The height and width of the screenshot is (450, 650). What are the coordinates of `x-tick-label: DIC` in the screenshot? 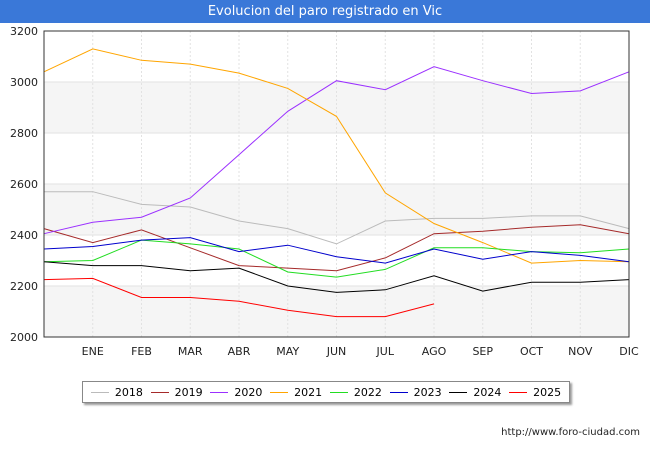 It's located at (629, 351).